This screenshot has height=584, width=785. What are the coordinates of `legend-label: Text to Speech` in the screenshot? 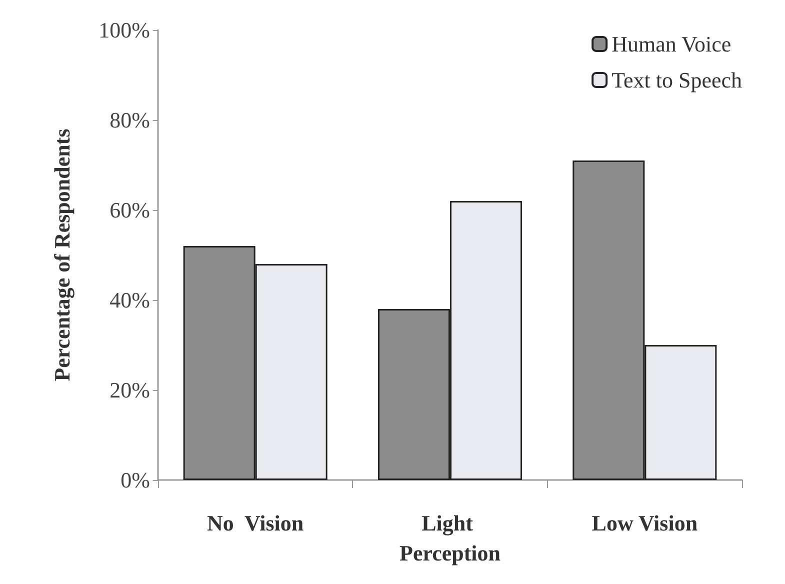 It's located at (677, 80).